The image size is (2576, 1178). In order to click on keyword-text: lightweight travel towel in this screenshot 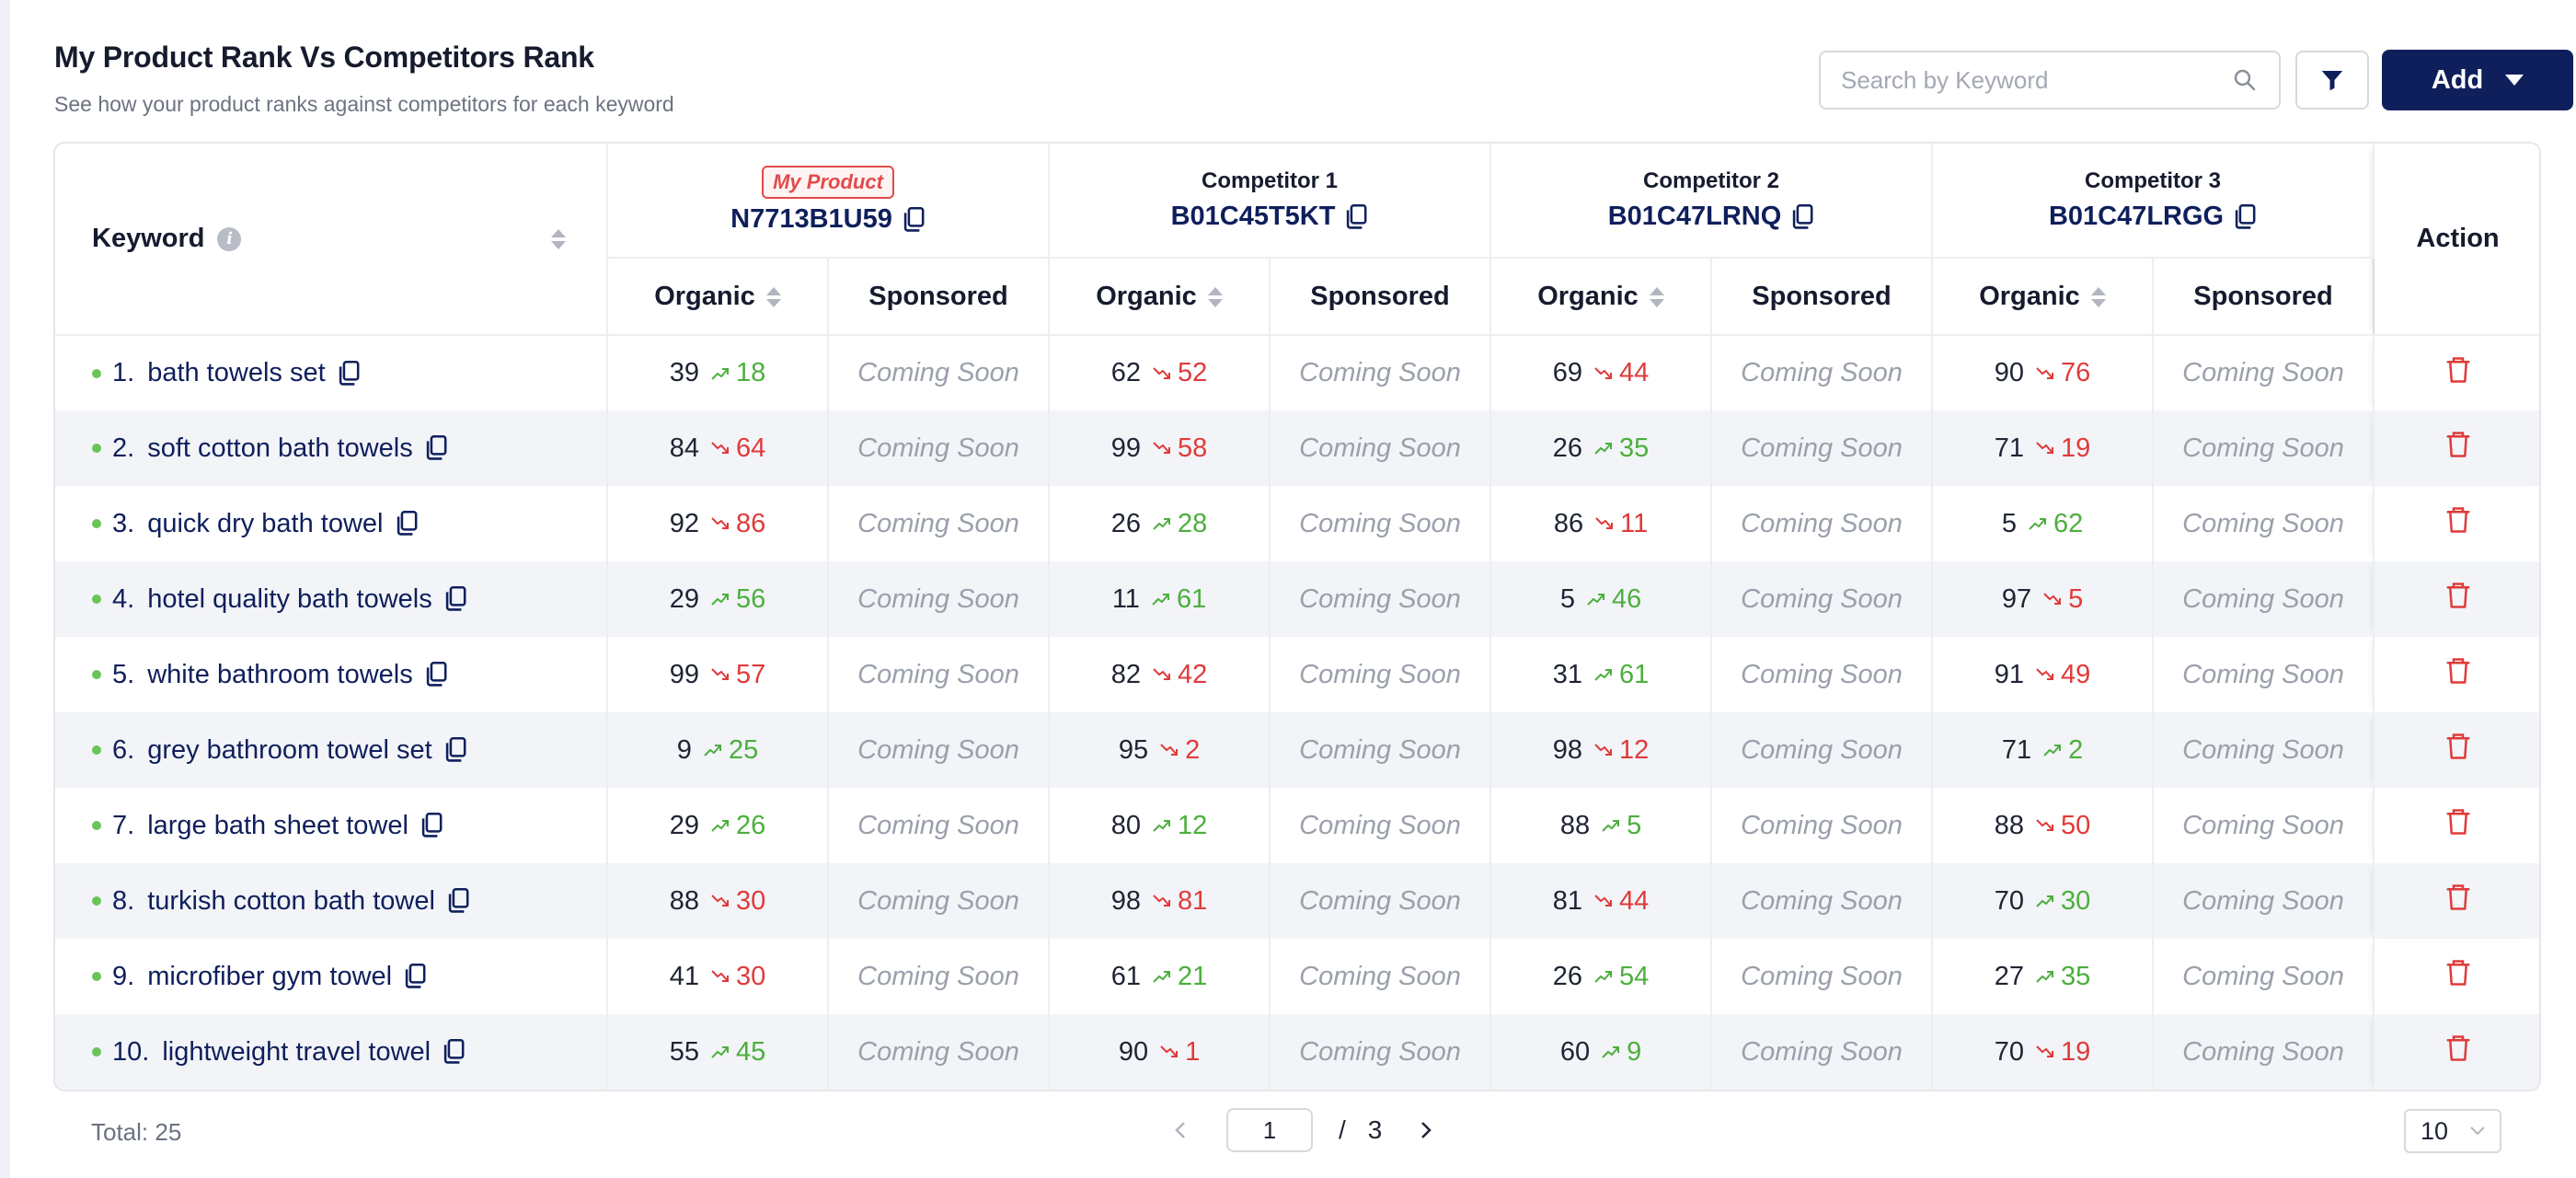, I will do `click(296, 1051)`.